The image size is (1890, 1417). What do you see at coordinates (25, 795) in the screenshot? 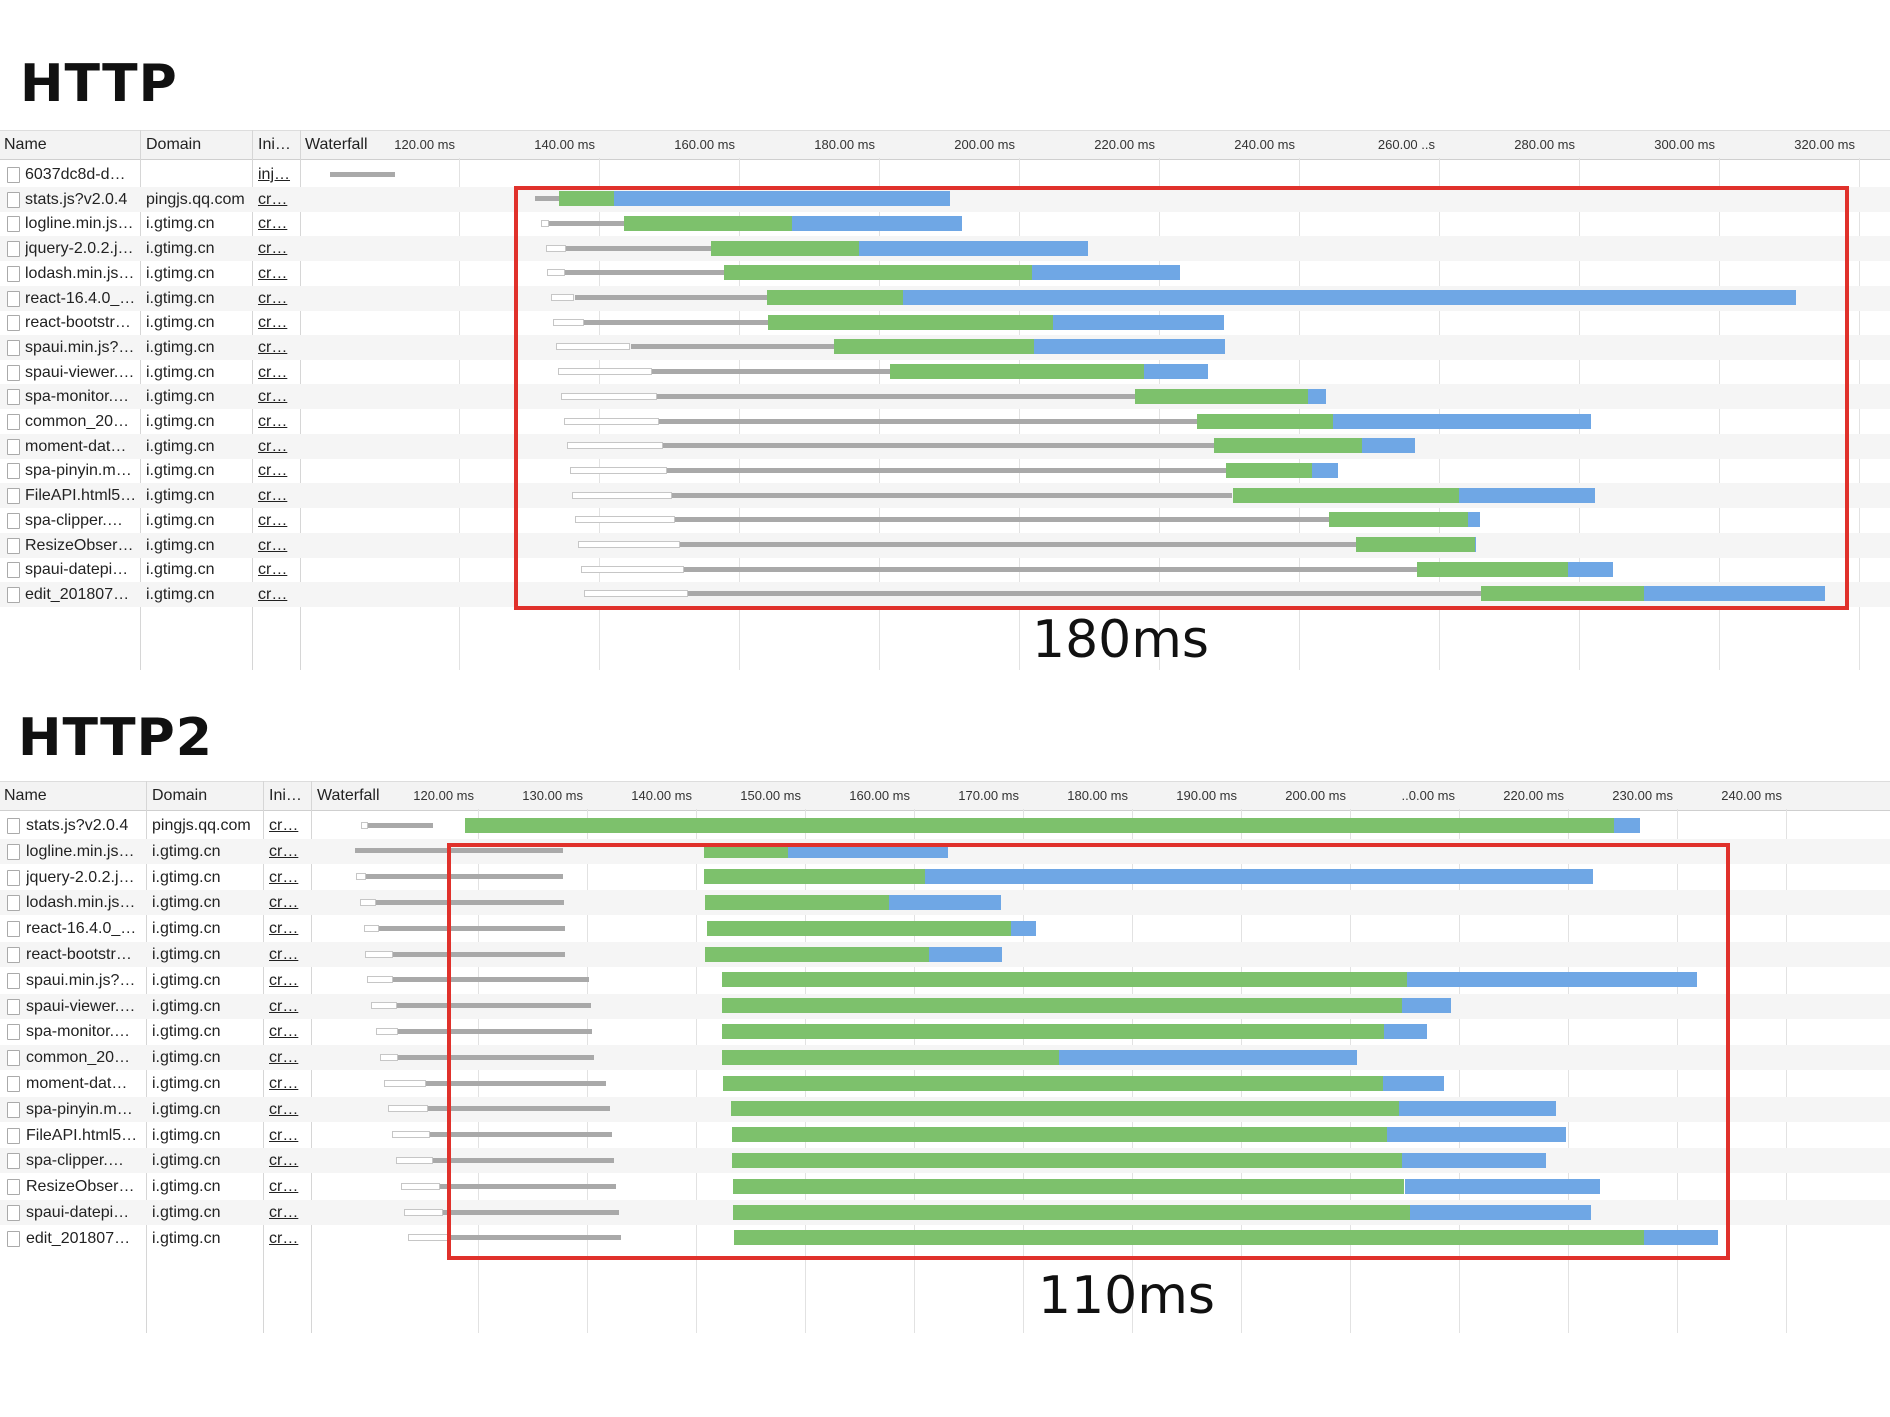
I see `header-name: Name` at bounding box center [25, 795].